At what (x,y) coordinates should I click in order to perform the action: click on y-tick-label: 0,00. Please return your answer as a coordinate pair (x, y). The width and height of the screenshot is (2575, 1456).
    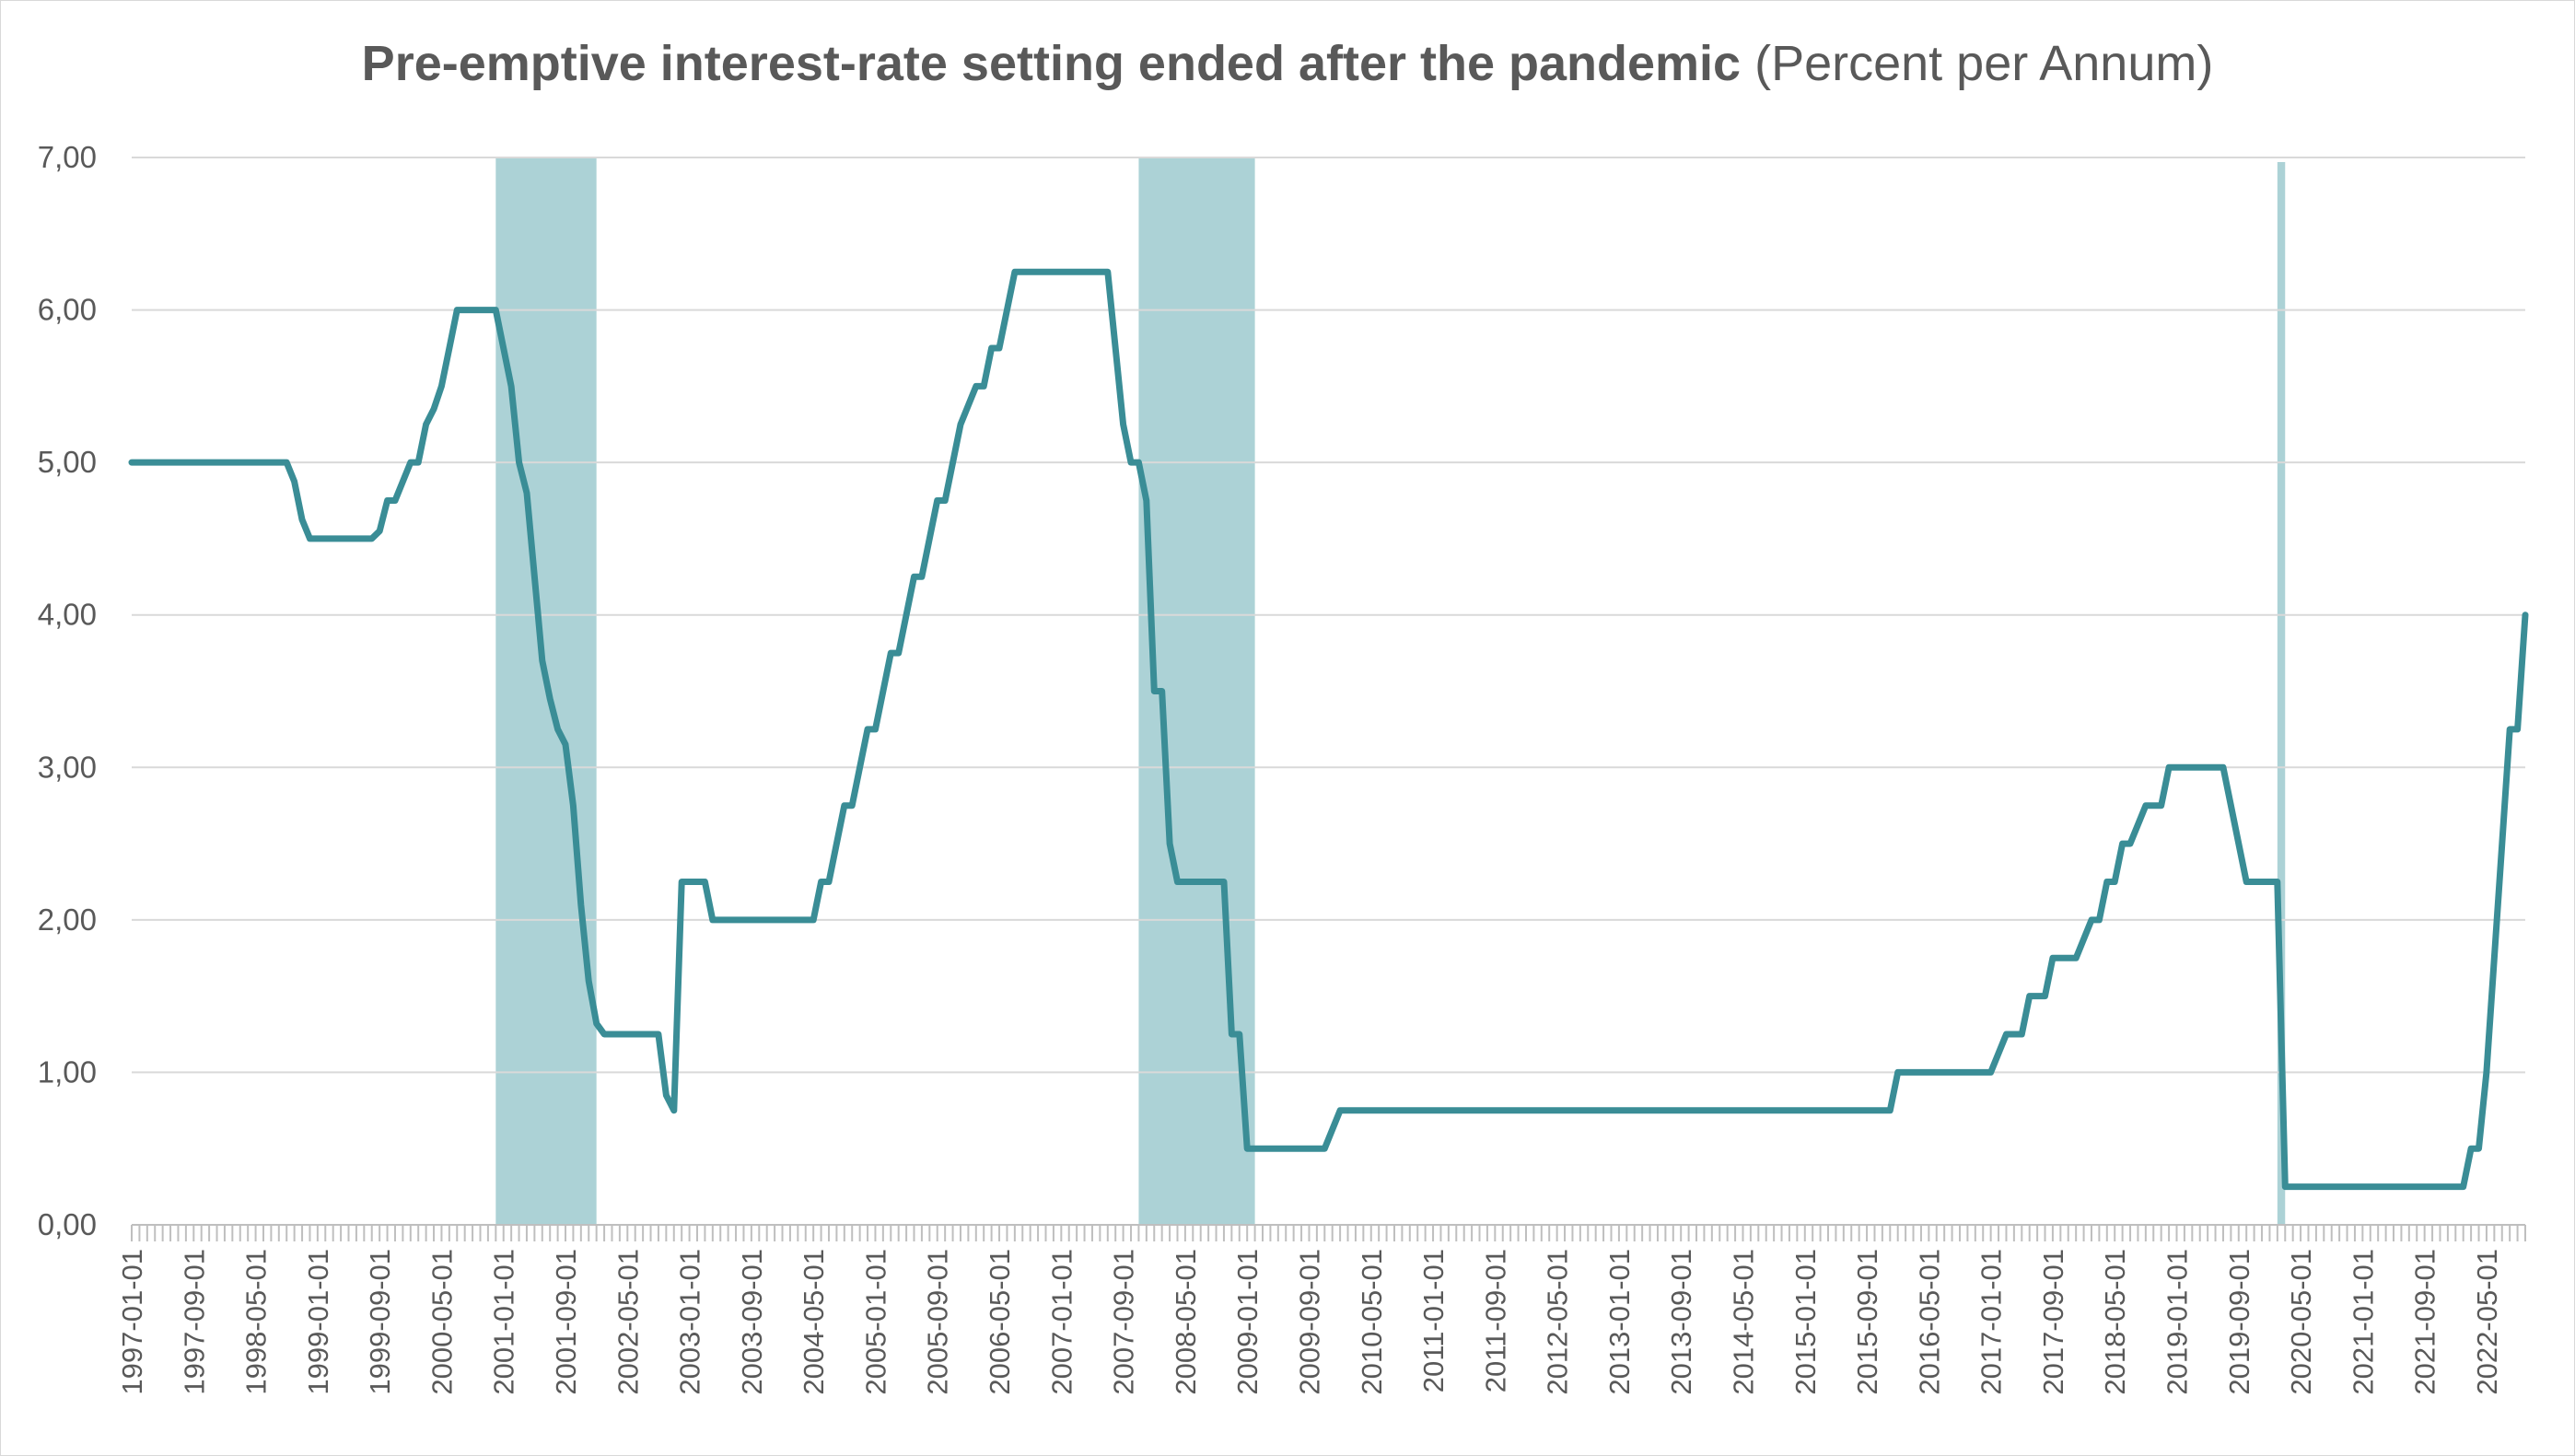
    Looking at the image, I should click on (67, 1224).